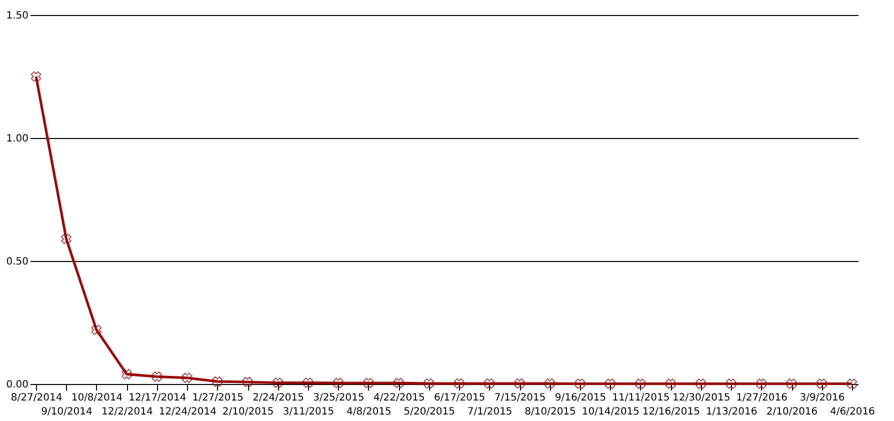 The image size is (894, 421). I want to click on x-tick-label: 12/17/2014, so click(157, 398).